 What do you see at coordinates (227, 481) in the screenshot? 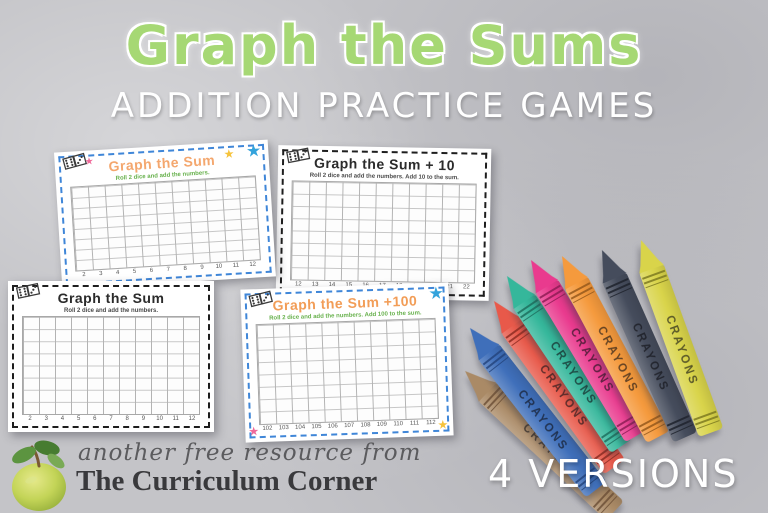
I see `branding-name: The Curriculum Corner` at bounding box center [227, 481].